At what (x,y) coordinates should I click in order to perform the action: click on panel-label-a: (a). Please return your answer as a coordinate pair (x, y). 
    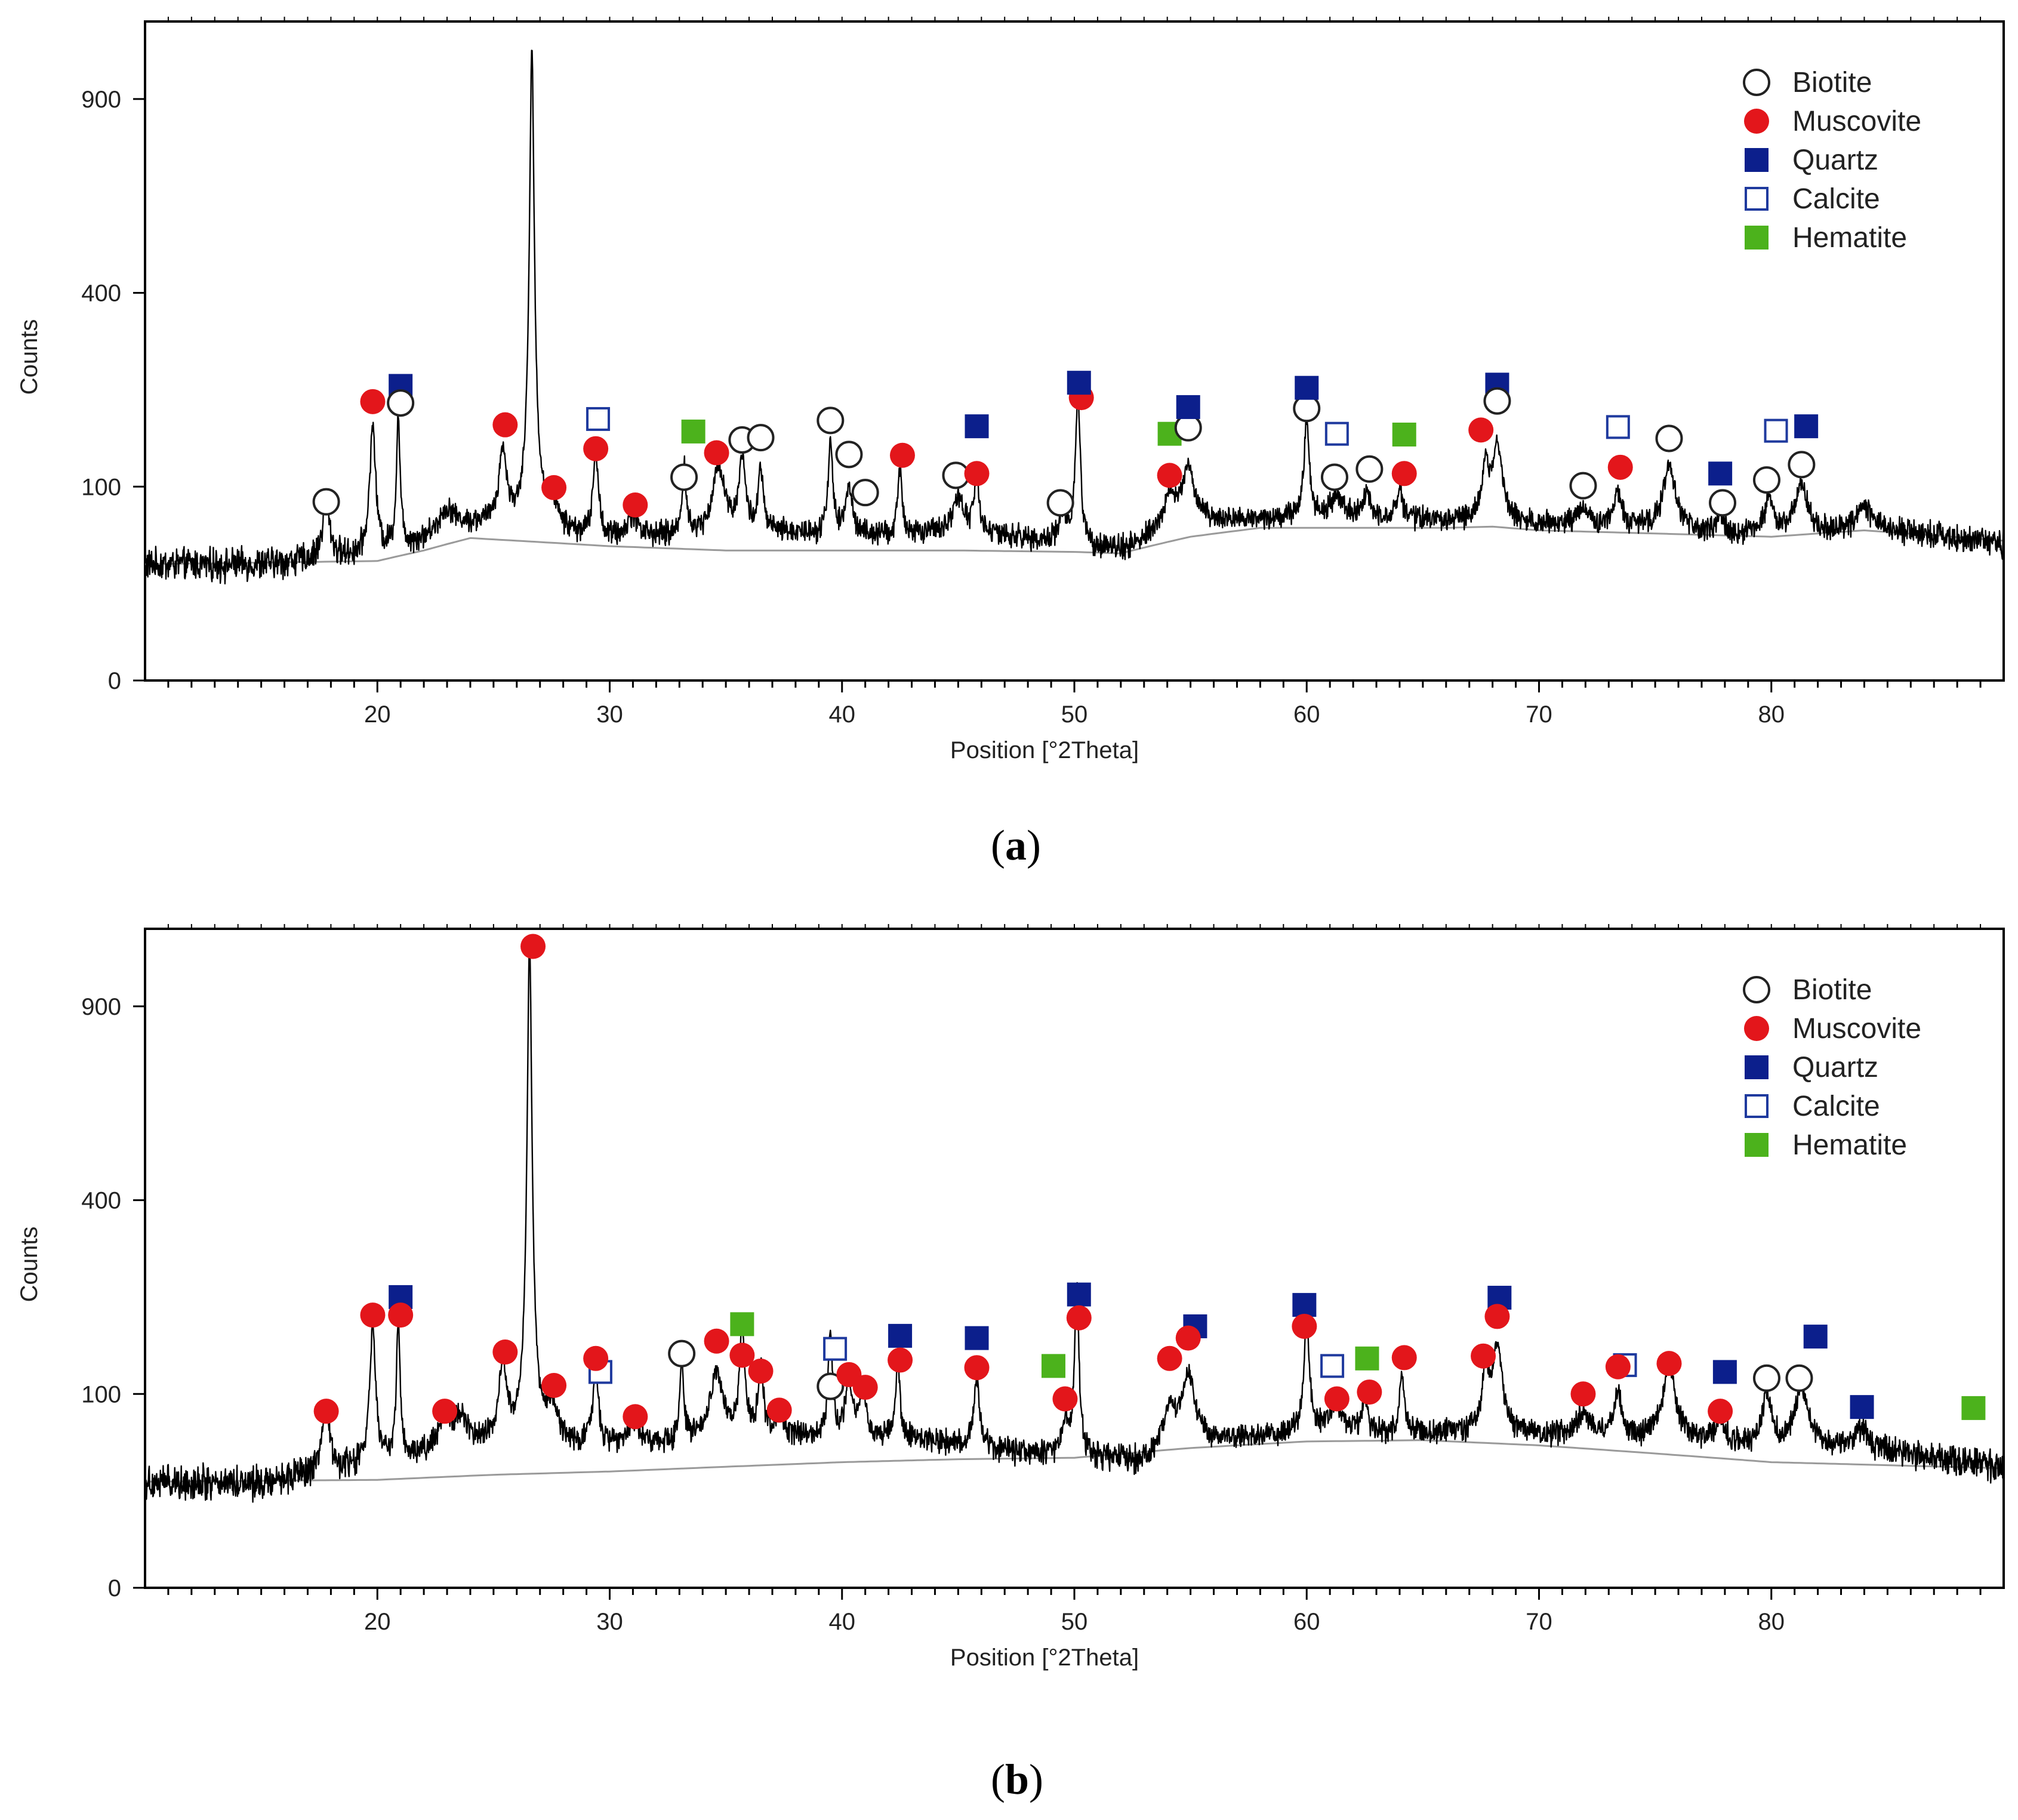
    Looking at the image, I should click on (1016, 845).